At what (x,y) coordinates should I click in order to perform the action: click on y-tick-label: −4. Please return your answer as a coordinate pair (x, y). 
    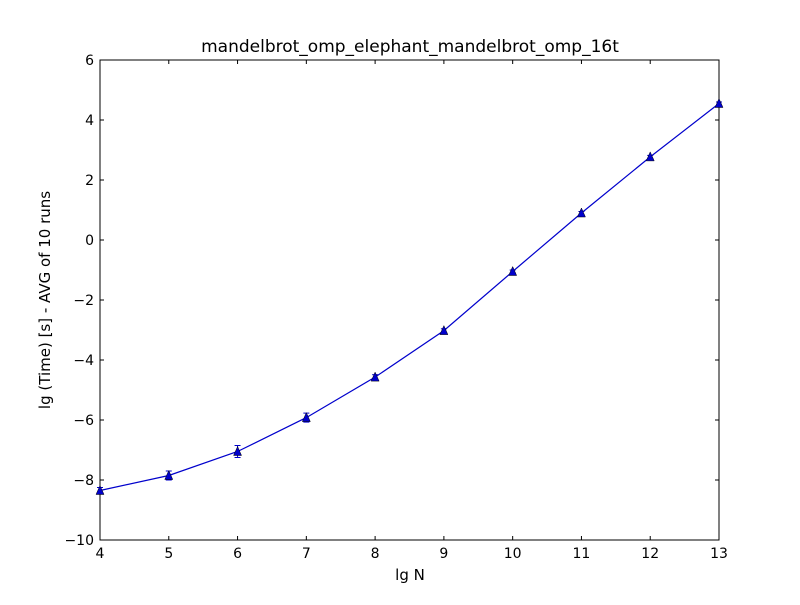
    Looking at the image, I should click on (83, 361).